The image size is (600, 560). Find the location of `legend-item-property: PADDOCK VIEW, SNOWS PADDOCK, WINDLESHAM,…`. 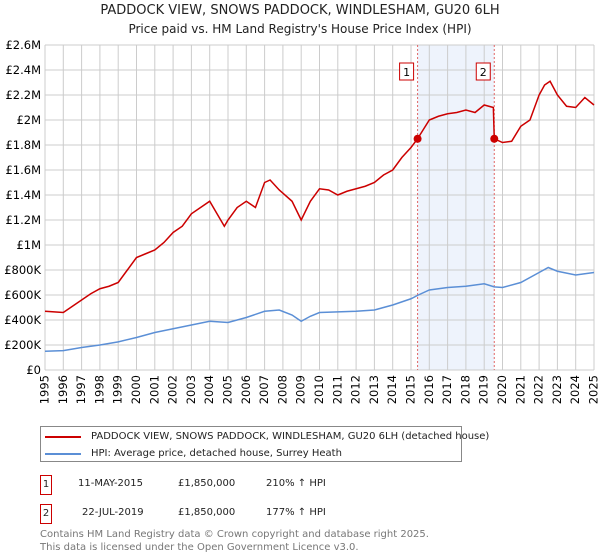

legend-item-property: PADDOCK VIEW, SNOWS PADDOCK, WINDLESHAM,… is located at coordinates (290, 436).